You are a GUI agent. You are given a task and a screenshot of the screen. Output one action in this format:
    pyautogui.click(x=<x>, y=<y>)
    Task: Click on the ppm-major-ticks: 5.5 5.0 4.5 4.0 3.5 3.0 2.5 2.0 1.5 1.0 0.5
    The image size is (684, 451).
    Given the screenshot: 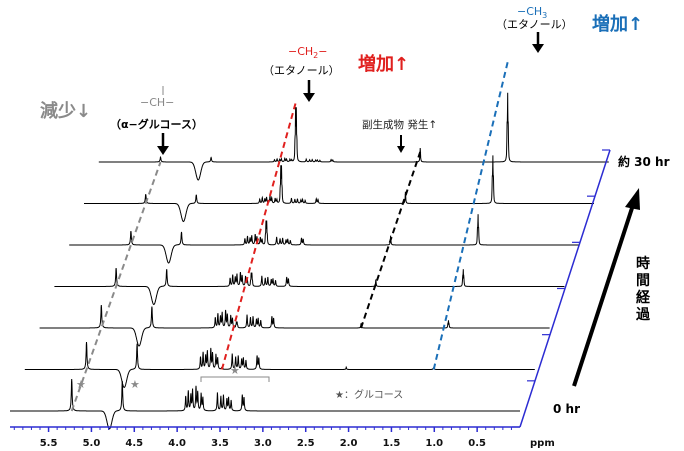 What is the action you would take?
    pyautogui.click(x=263, y=438)
    